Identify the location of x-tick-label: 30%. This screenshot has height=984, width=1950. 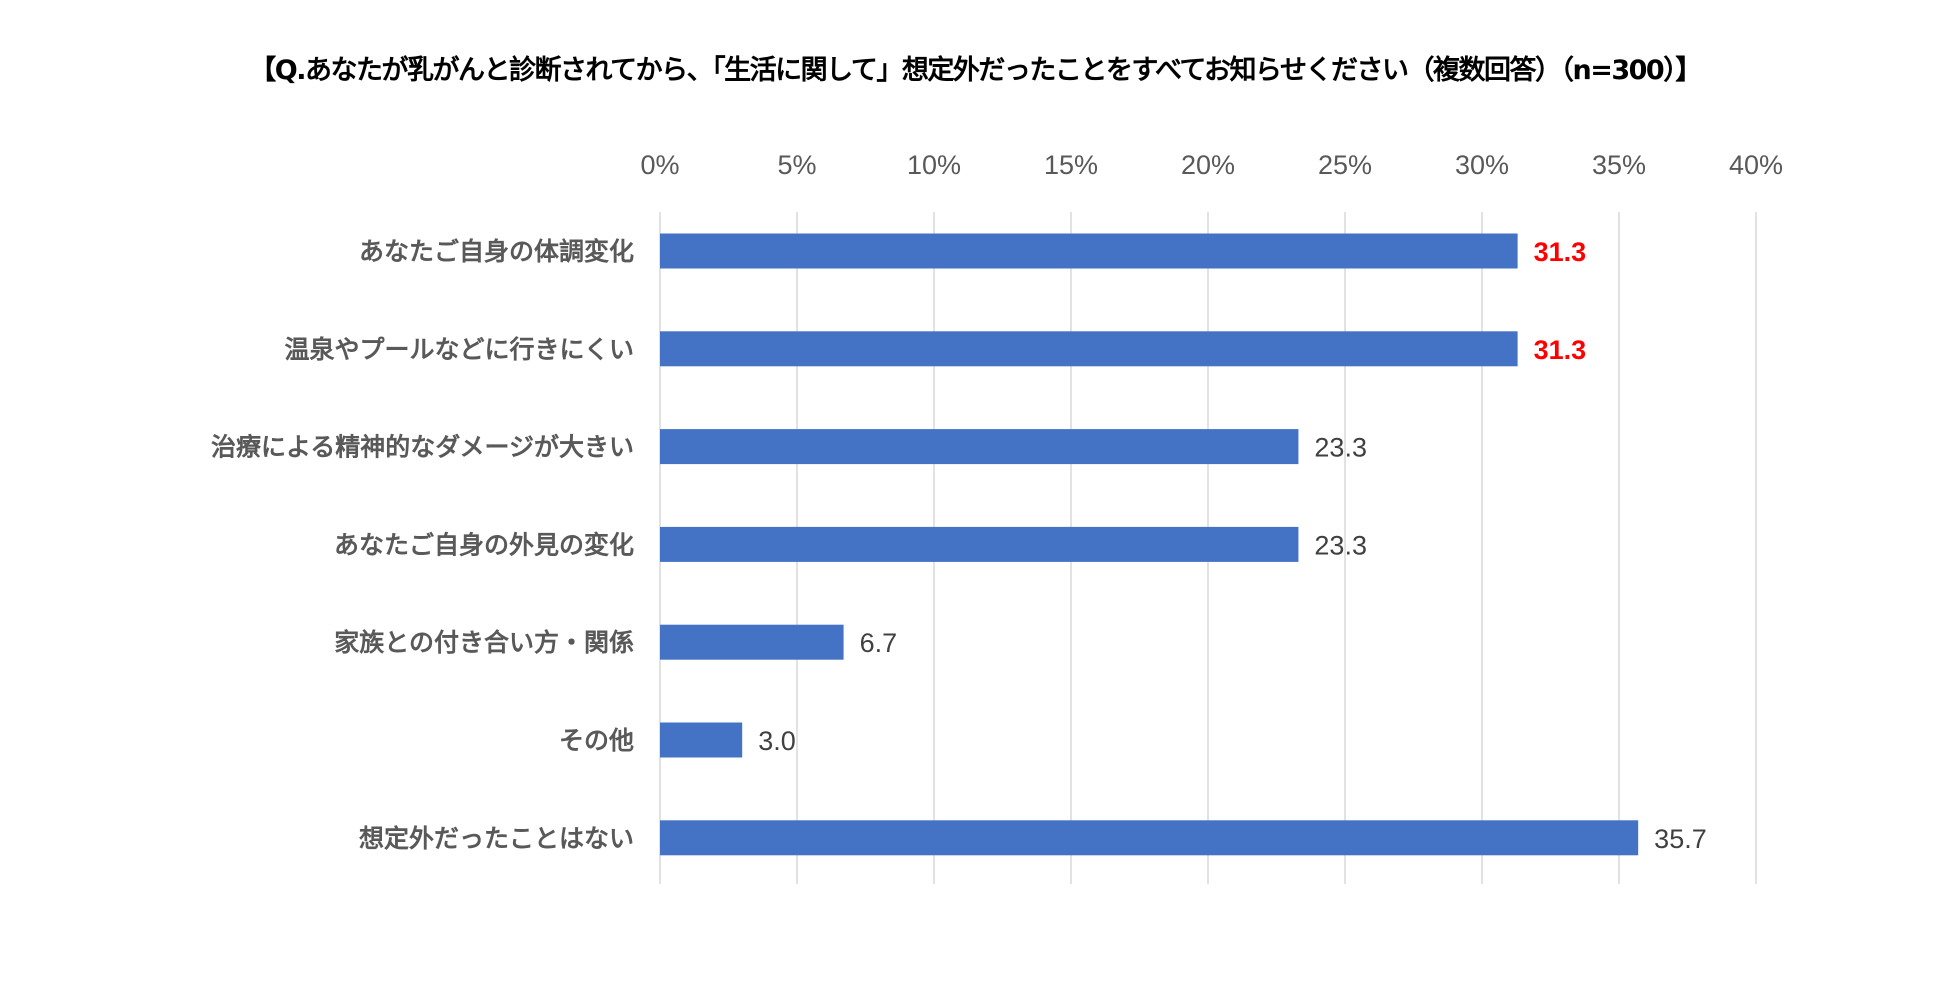
(1482, 165).